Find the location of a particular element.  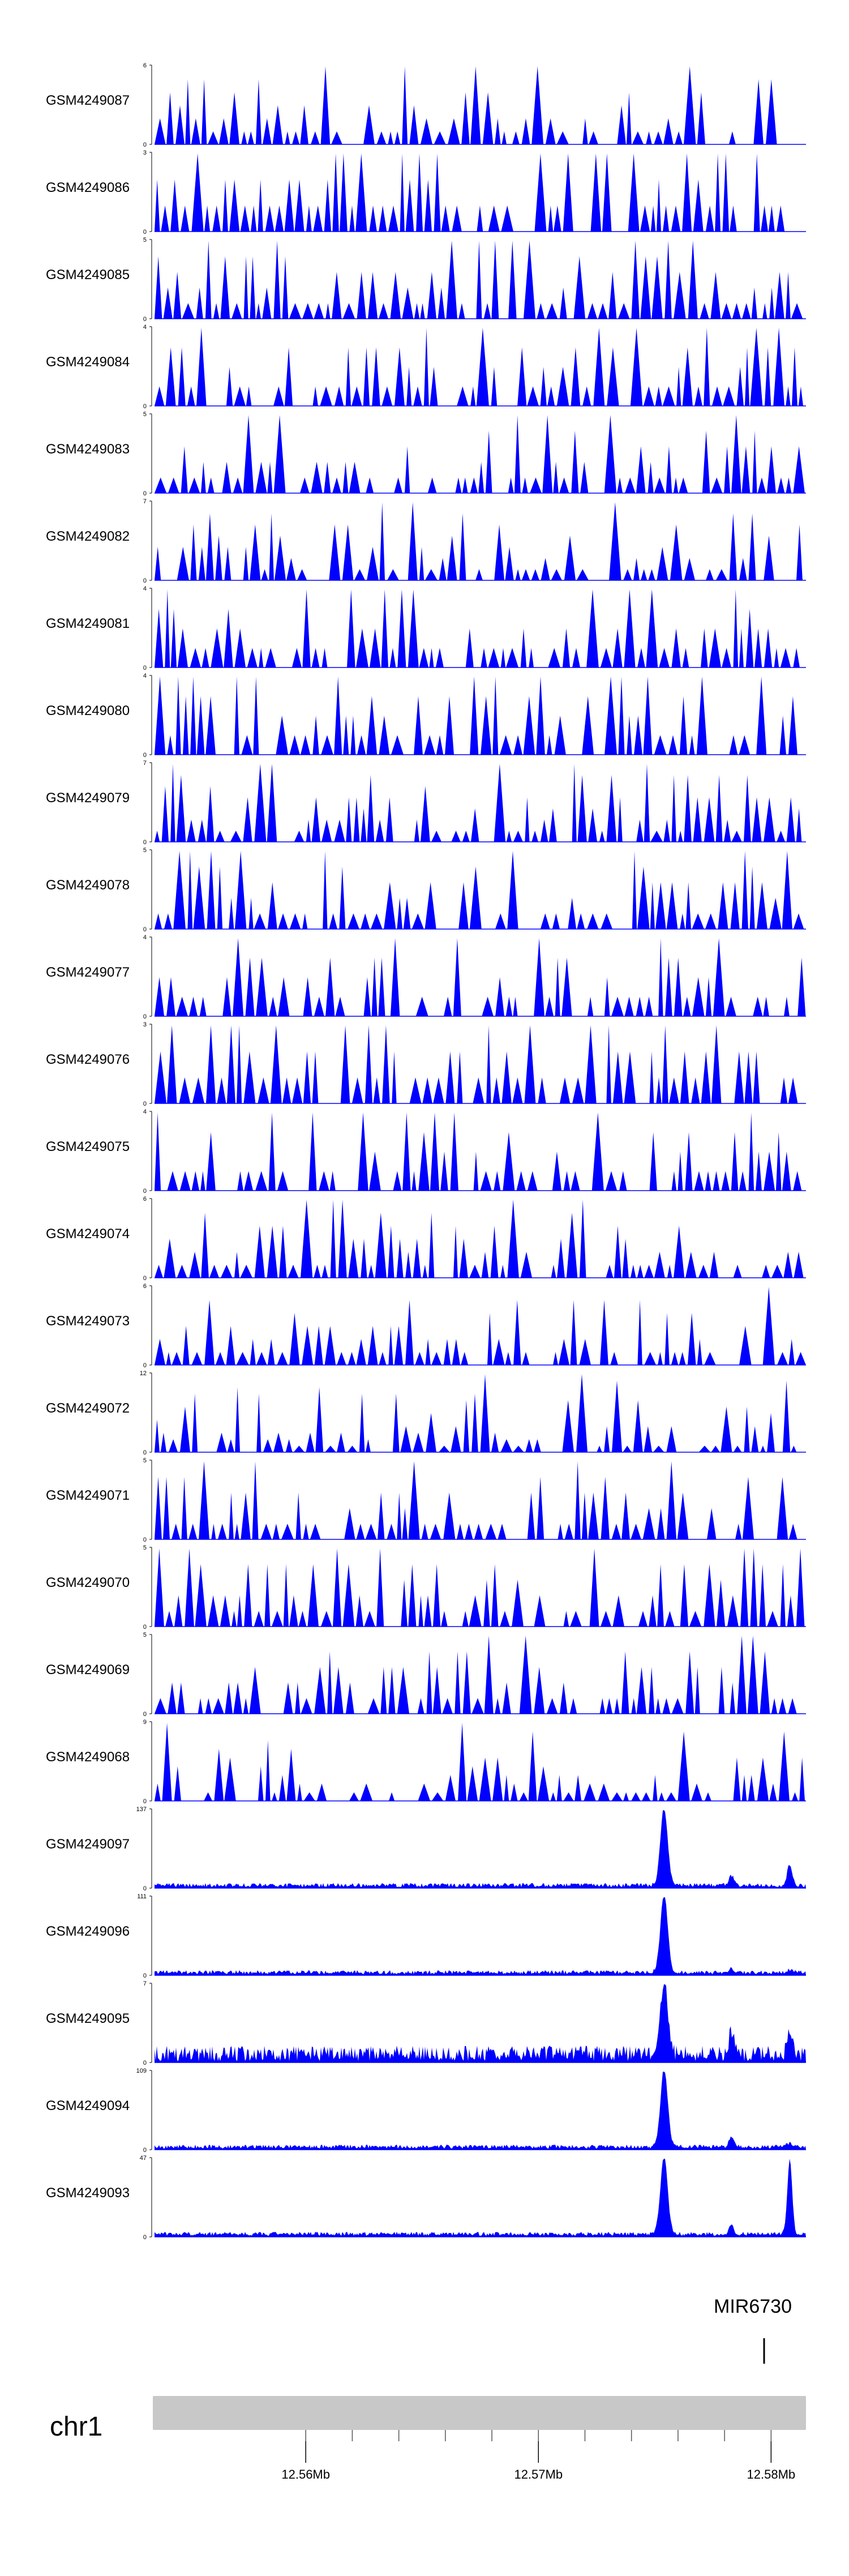

track-label: GSM4249068 is located at coordinates (88, 1757).